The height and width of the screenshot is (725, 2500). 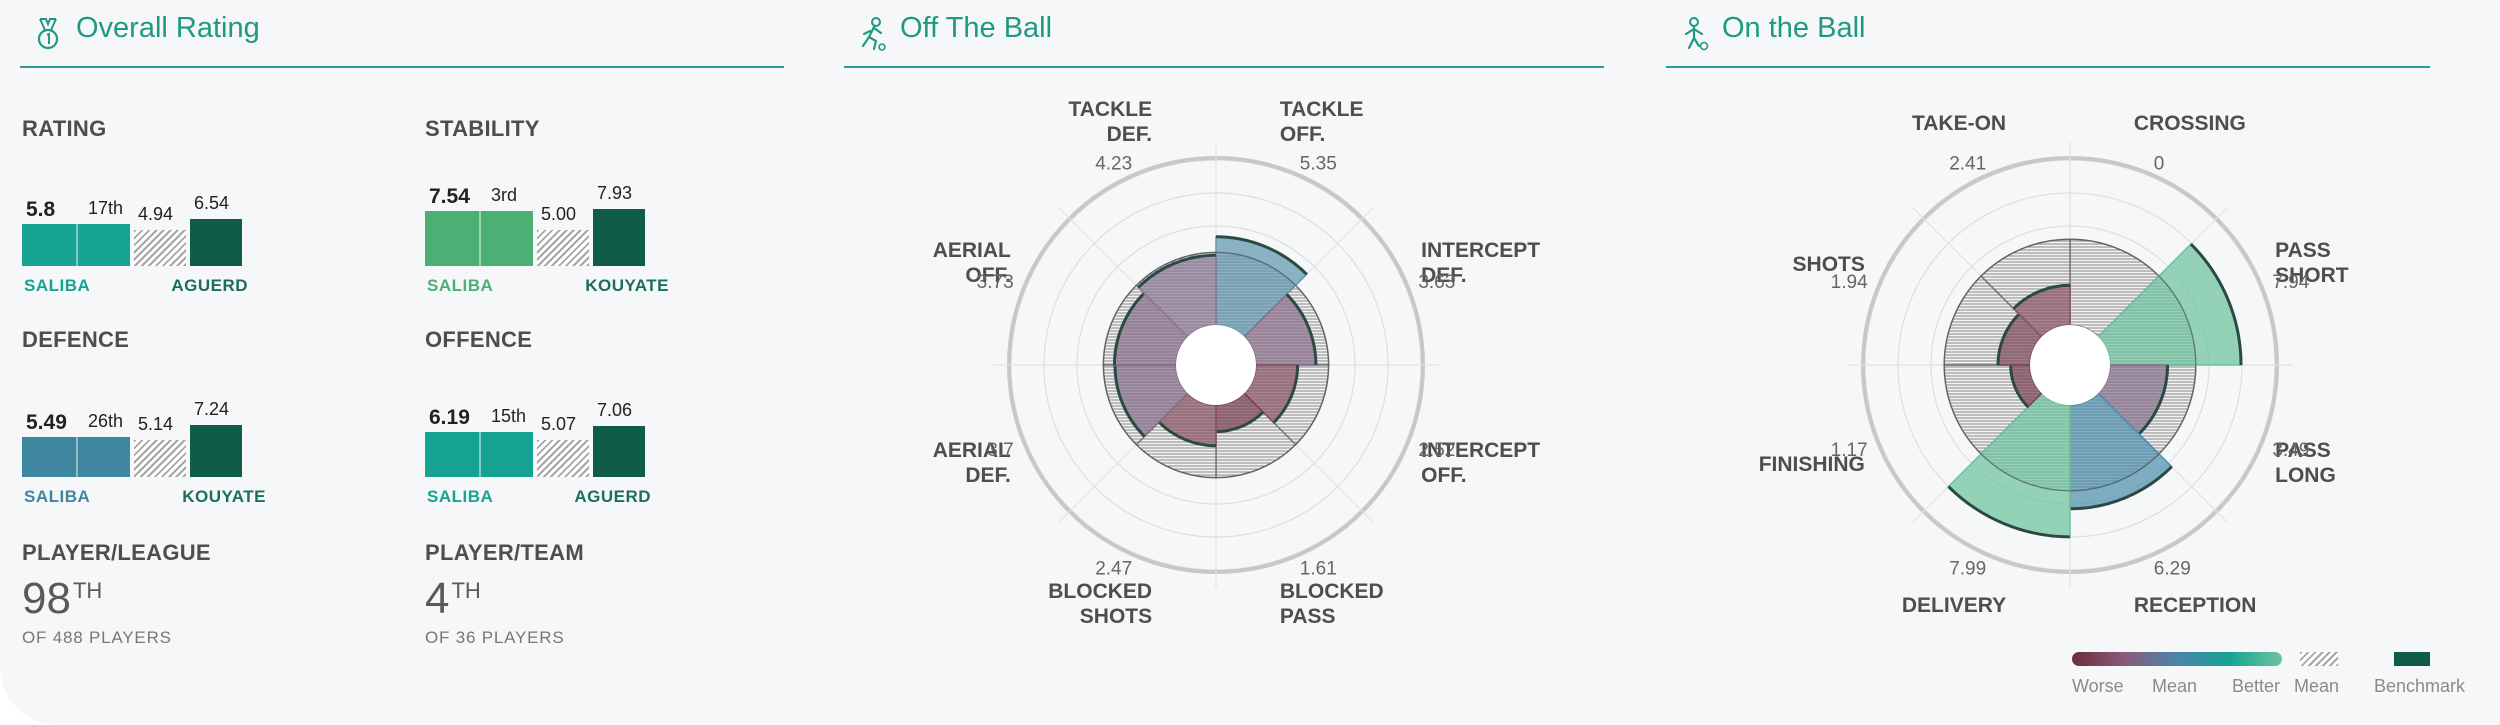 What do you see at coordinates (585, 599) in the screenshot?
I see `rank-value: 4TH` at bounding box center [585, 599].